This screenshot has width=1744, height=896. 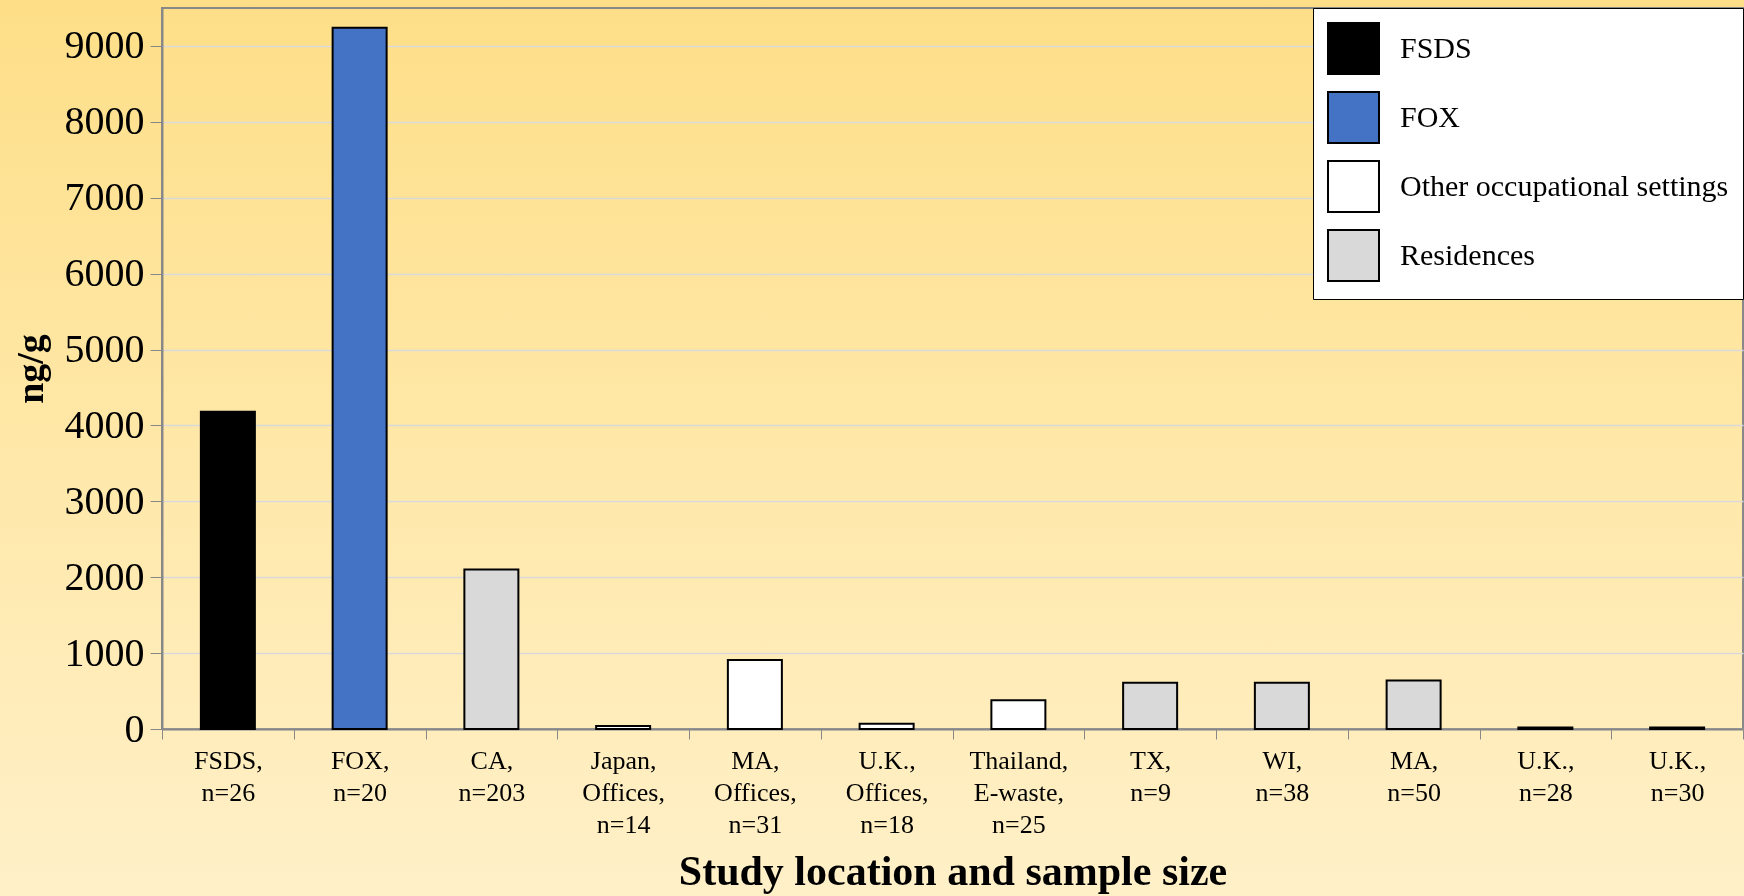 I want to click on x-tick-label: FOX, n=20, so click(x=360, y=776).